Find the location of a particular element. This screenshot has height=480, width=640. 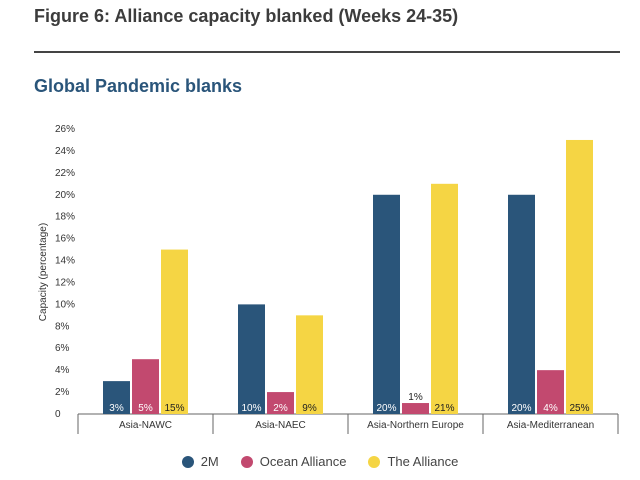

legend-item-2m: 2M is located at coordinates (200, 461).